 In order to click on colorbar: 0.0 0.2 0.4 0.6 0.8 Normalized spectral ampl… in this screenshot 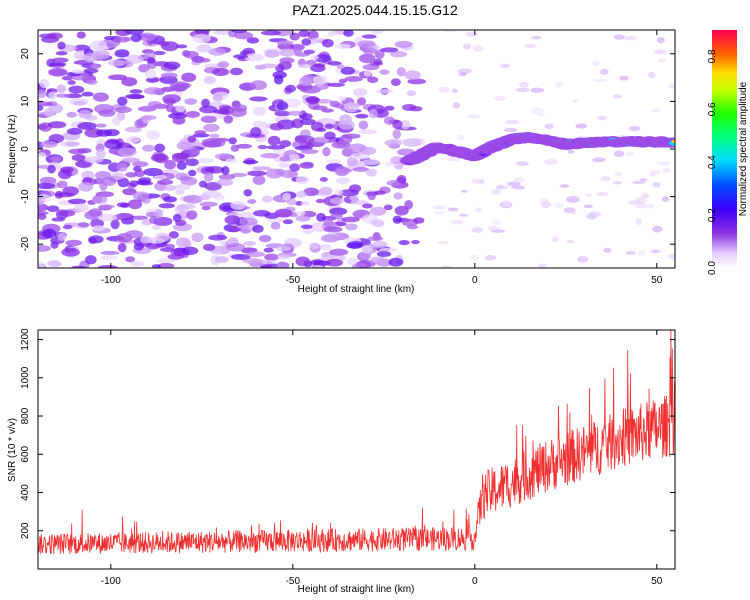, I will do `click(728, 152)`.